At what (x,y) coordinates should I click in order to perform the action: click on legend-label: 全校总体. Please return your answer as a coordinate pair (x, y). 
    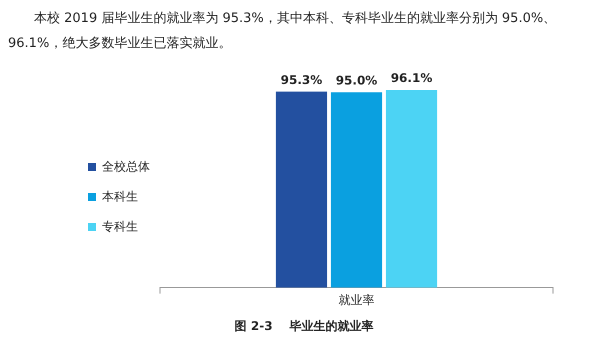
    Looking at the image, I should click on (126, 166).